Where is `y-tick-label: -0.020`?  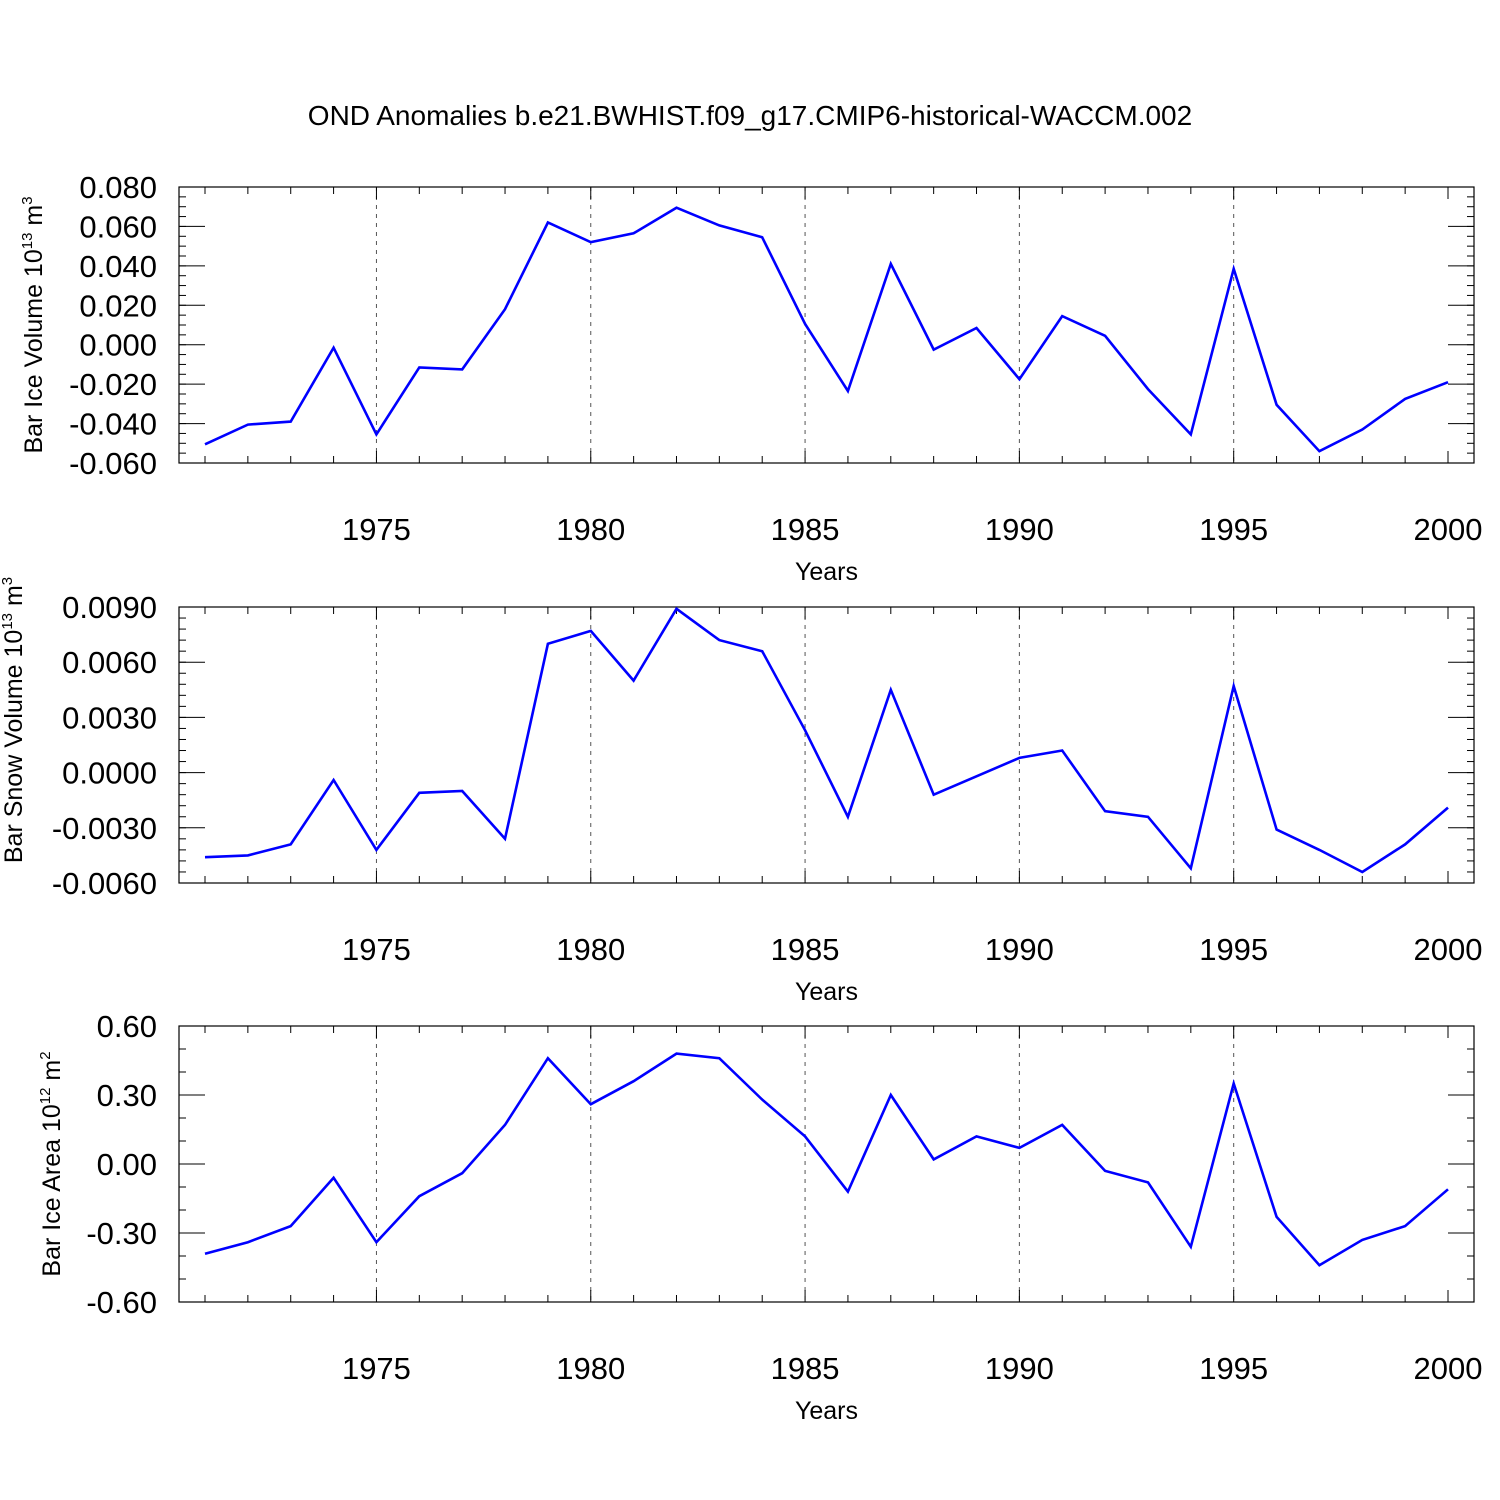
y-tick-label: -0.020 is located at coordinates (113, 384).